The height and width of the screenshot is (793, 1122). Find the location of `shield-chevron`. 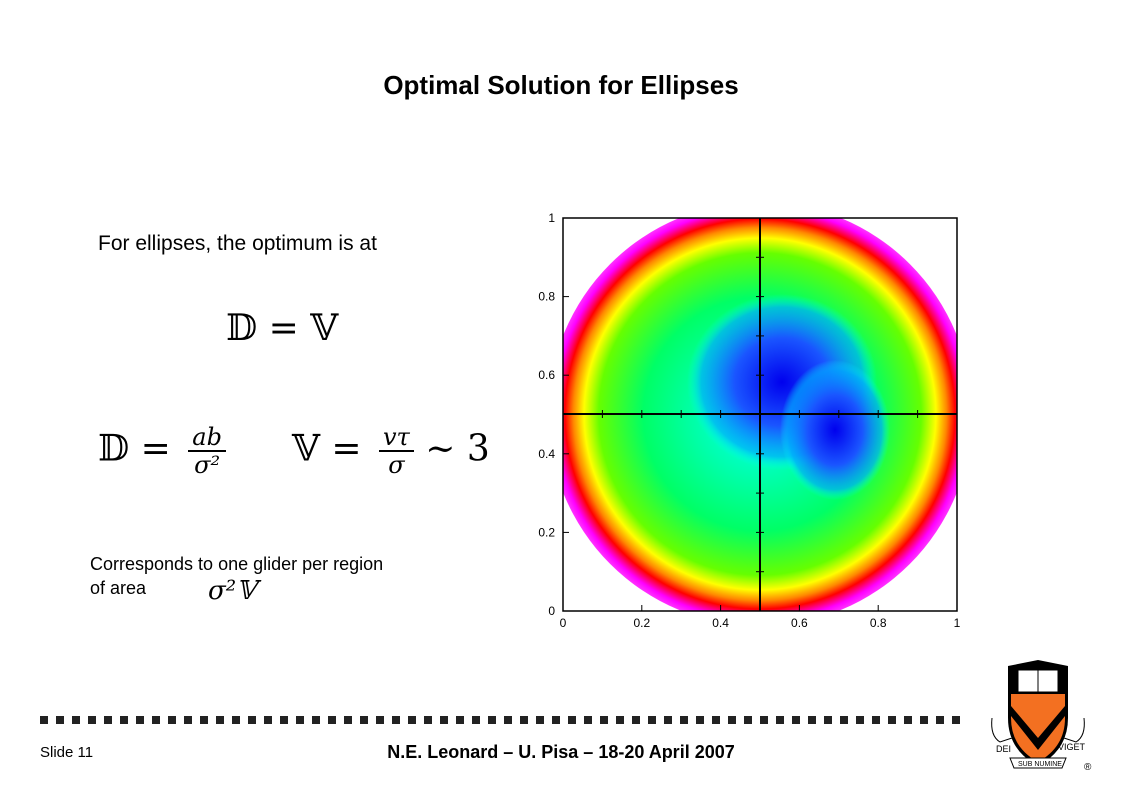

shield-chevron is located at coordinates (1038, 728).